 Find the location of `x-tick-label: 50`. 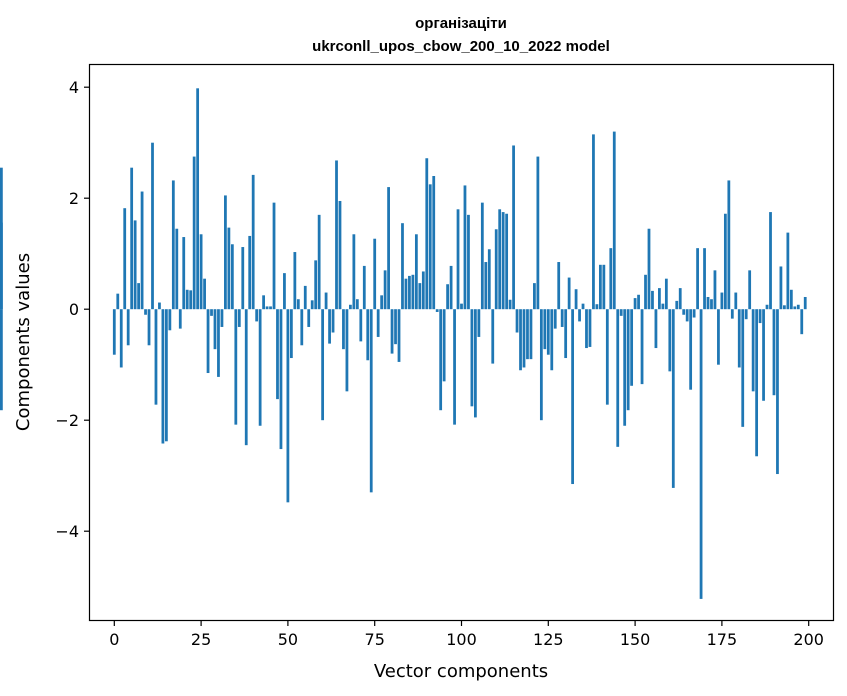

x-tick-label: 50 is located at coordinates (288, 639).